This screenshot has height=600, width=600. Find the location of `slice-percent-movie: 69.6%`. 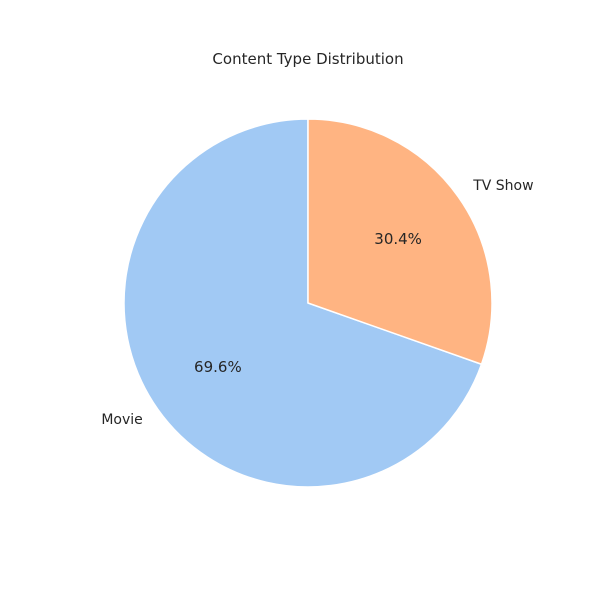

slice-percent-movie: 69.6% is located at coordinates (218, 367).